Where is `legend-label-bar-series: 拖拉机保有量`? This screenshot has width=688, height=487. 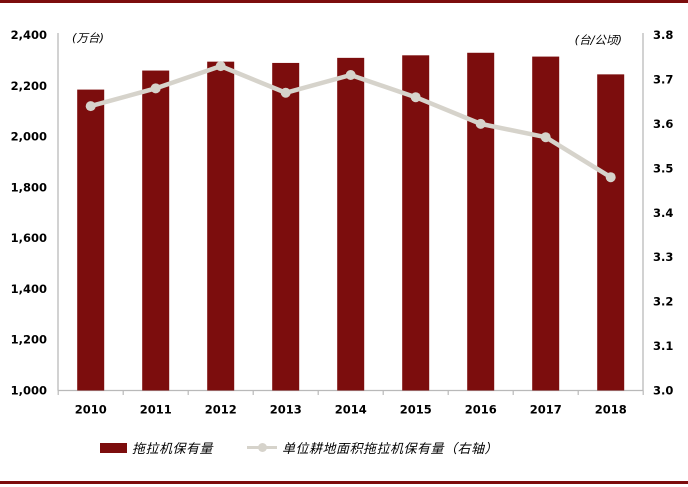 legend-label-bar-series: 拖拉机保有量 is located at coordinates (173, 449).